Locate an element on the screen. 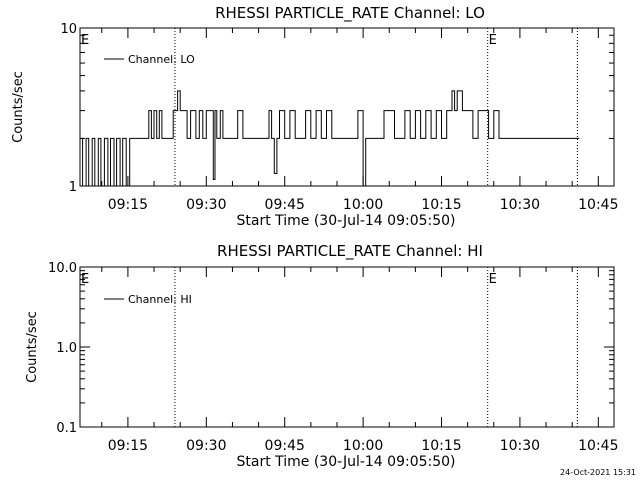  panel-lo-y-tick-label: 10 is located at coordinates (68, 29).